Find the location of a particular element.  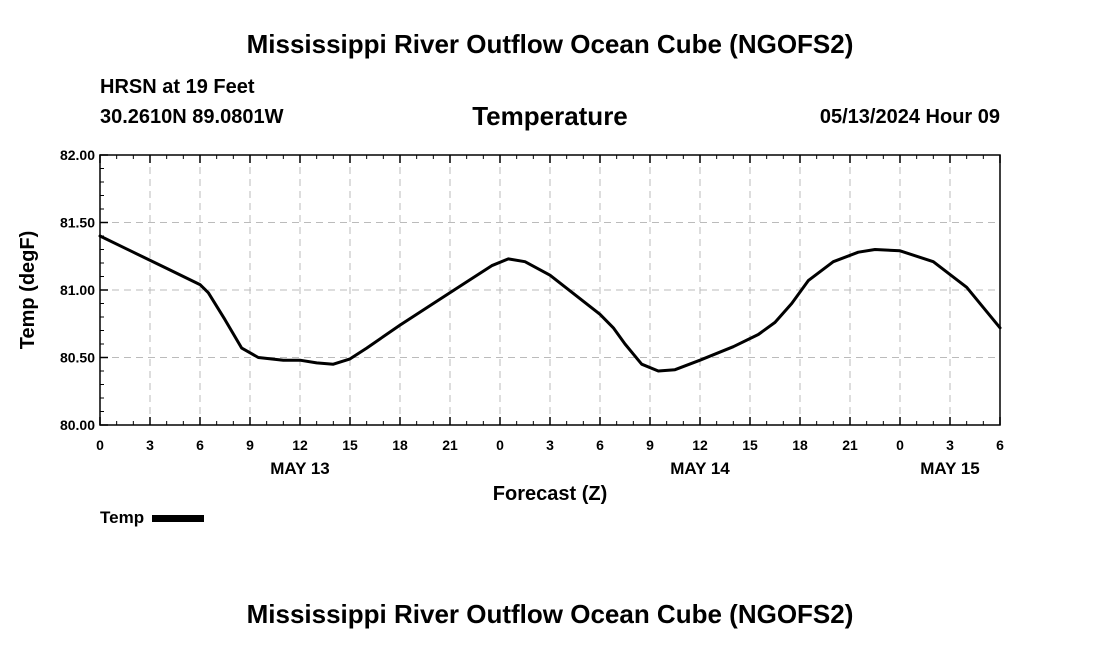

x-axis-title: Forecast (Z) is located at coordinates (550, 494).